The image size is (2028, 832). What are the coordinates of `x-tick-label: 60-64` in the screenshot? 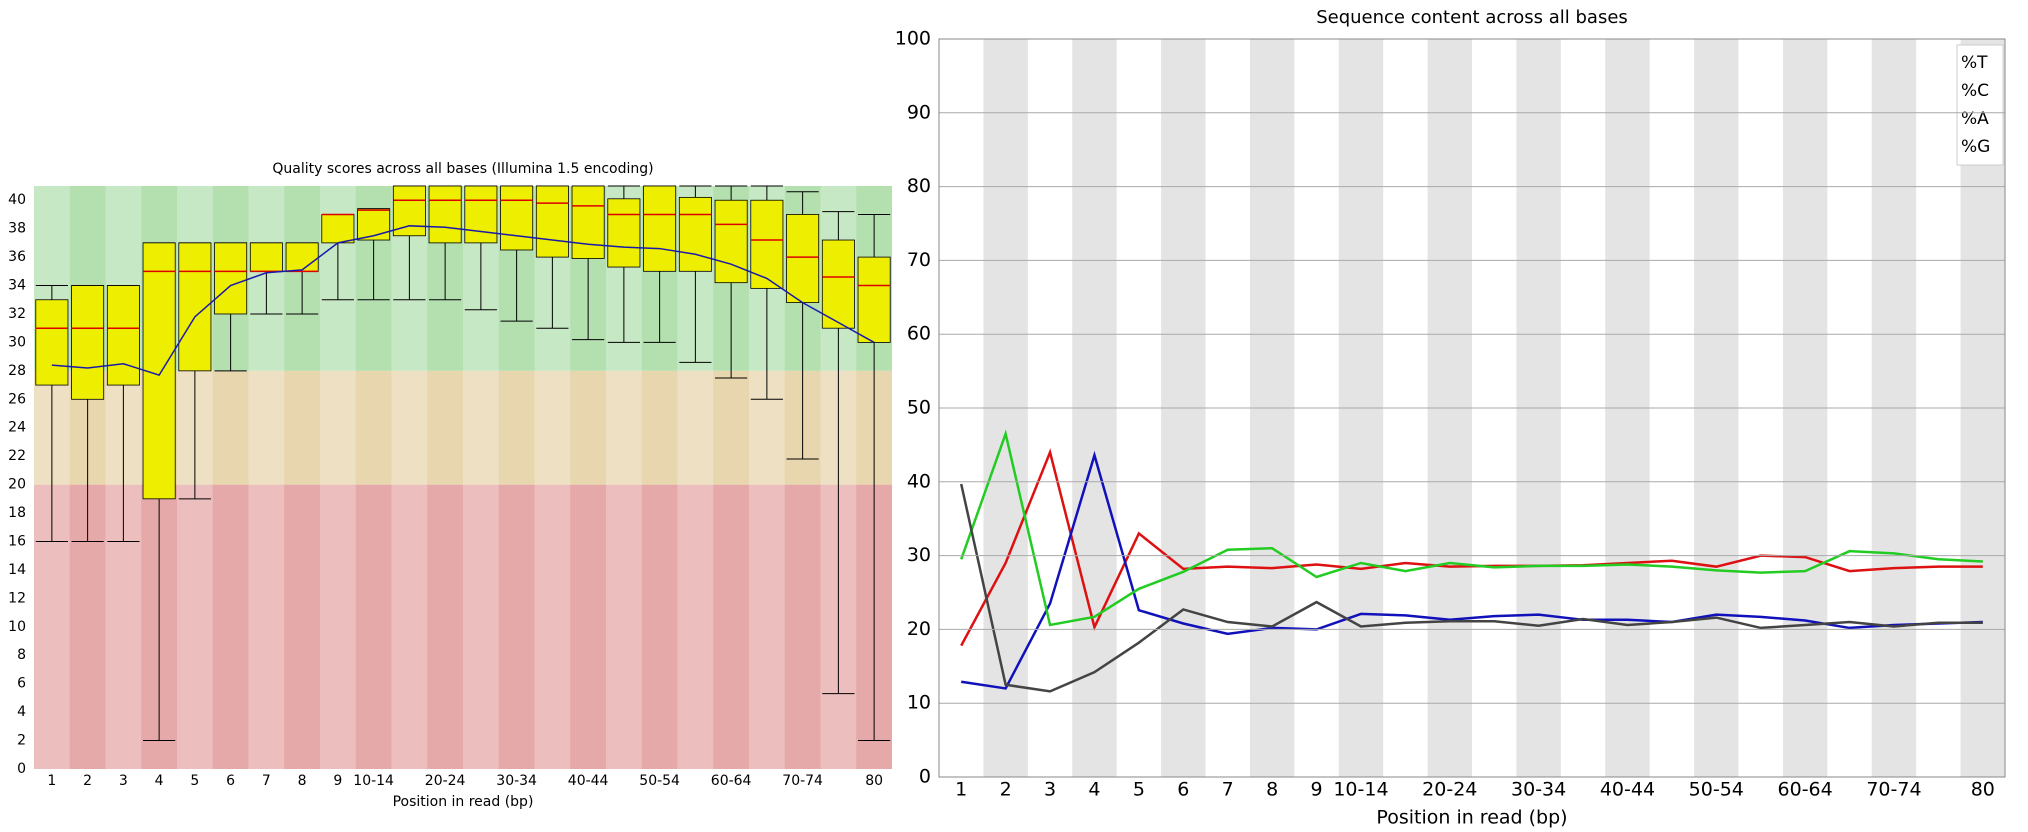 It's located at (1805, 790).